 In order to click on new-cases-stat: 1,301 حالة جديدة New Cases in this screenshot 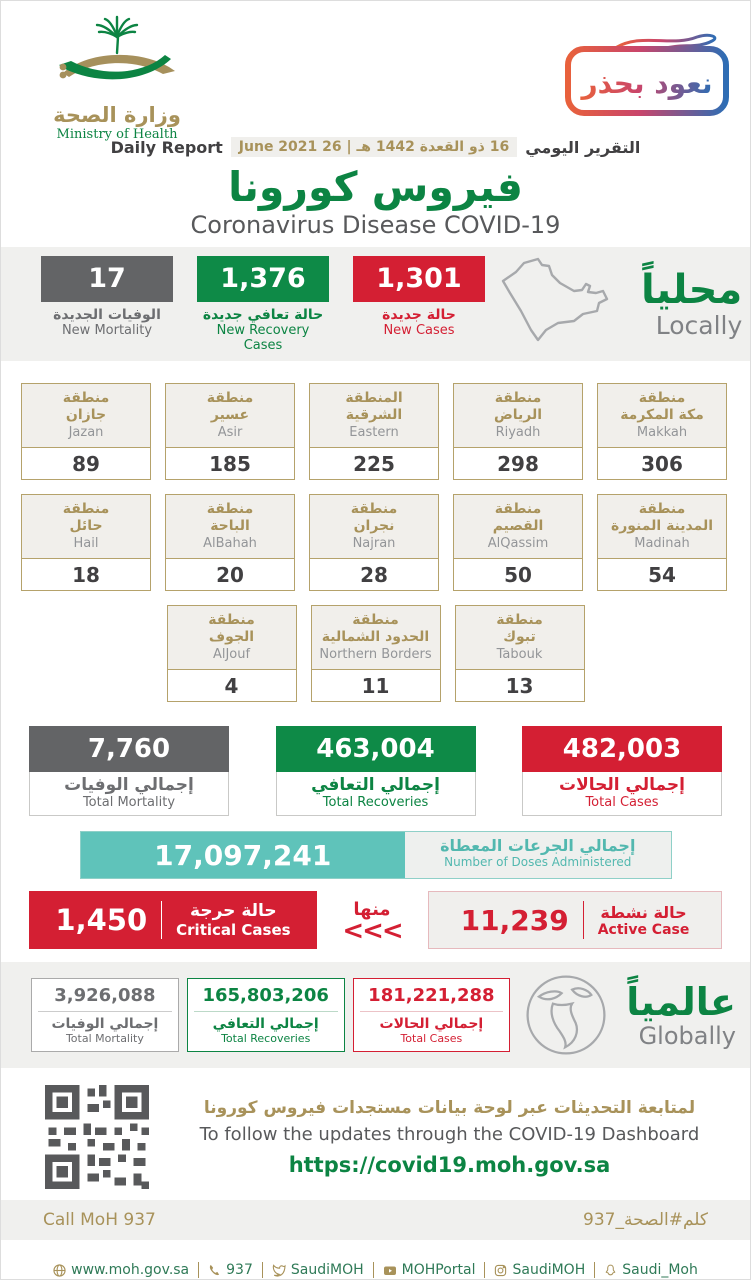, I will do `click(419, 304)`.